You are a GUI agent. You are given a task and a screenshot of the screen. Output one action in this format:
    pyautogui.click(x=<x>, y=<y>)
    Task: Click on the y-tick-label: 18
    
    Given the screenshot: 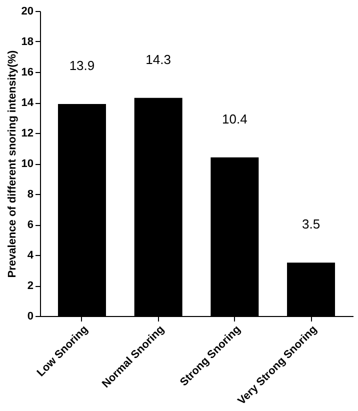 What is the action you would take?
    pyautogui.click(x=27, y=42)
    